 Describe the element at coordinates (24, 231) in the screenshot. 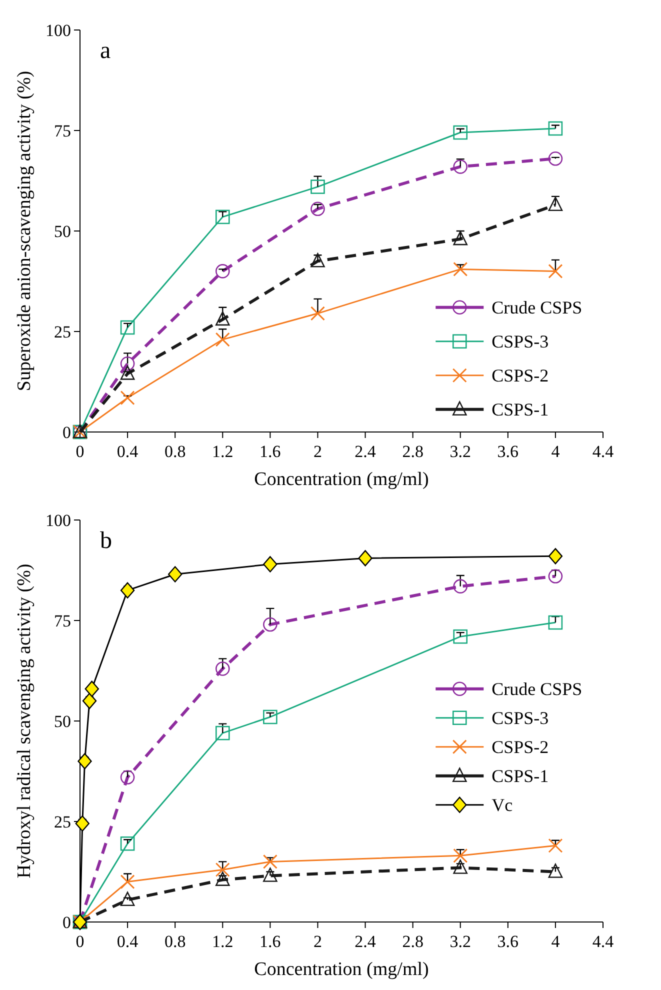

I see `y-axis-title: Superoxide anion-scavenging activity (%)` at that location.